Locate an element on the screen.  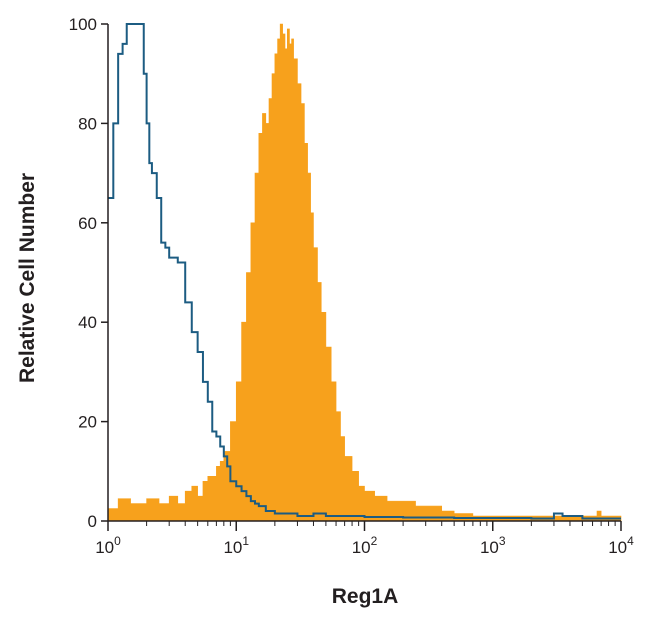
x-tick-exponent: 4 is located at coordinates (630, 541).